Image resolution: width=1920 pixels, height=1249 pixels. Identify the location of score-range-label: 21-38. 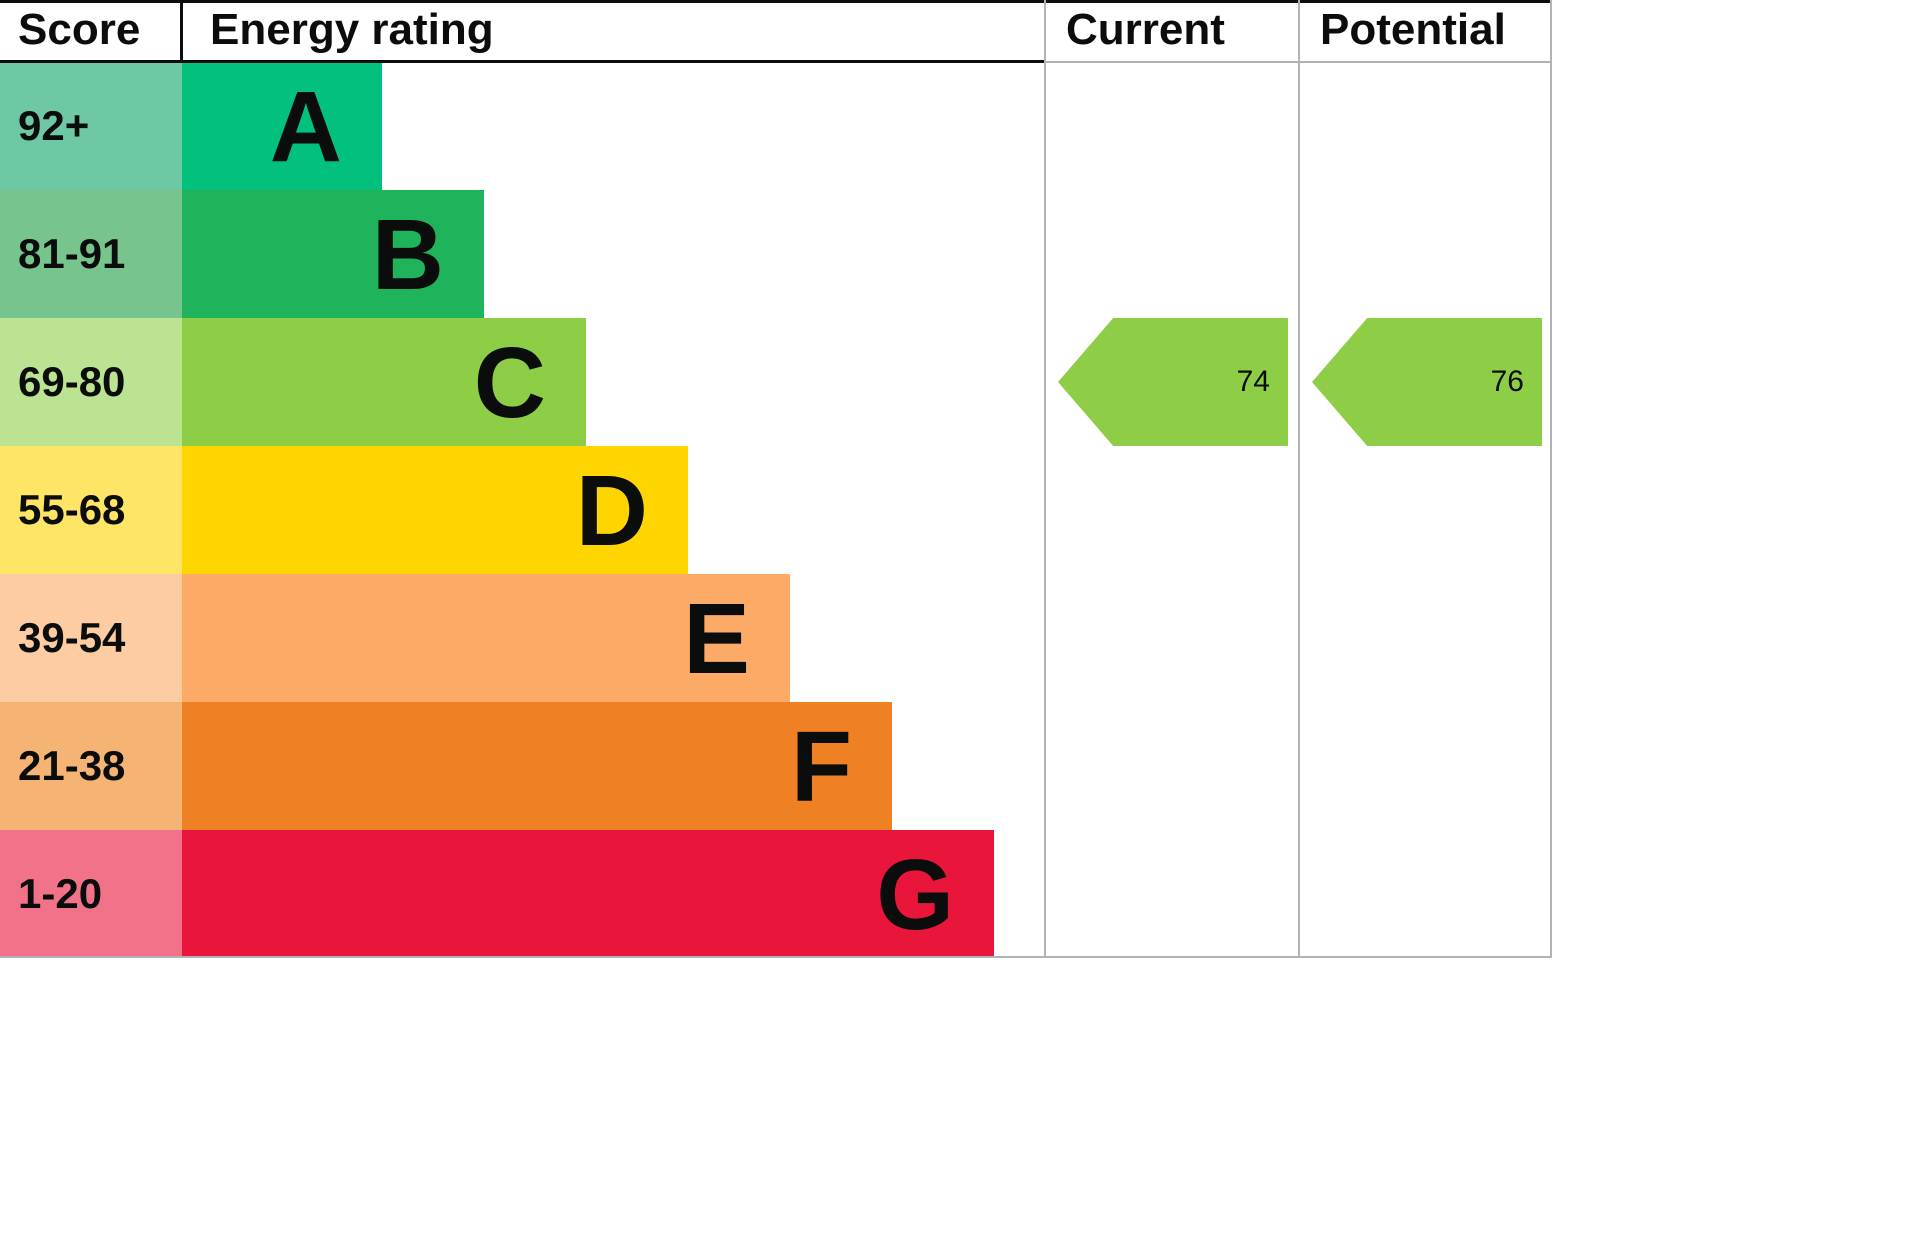
(91, 766).